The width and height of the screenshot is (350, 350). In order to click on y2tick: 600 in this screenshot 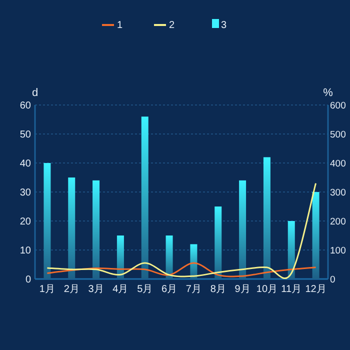, I will do `click(338, 106)`.